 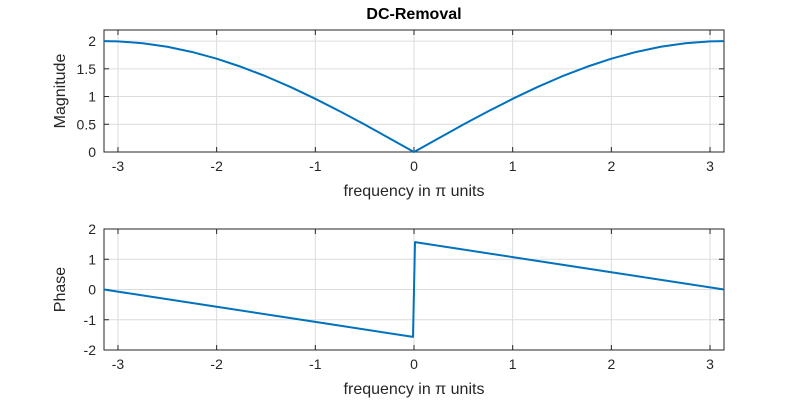 What do you see at coordinates (92, 229) in the screenshot?
I see `phase-ytick-label: 2` at bounding box center [92, 229].